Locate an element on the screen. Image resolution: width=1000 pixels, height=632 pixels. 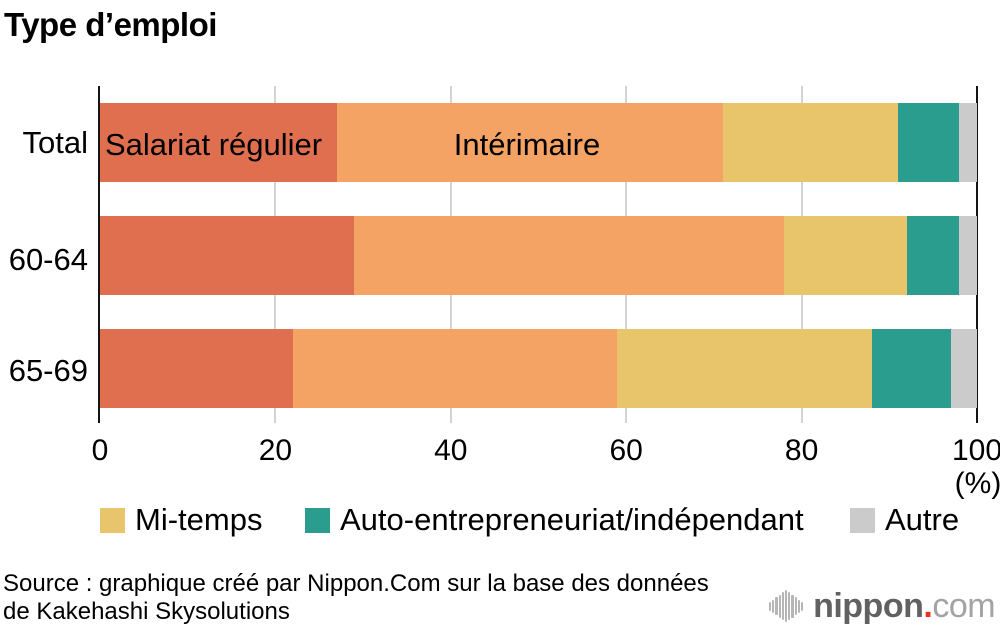
equalizer-bars-icon is located at coordinates (786, 606).